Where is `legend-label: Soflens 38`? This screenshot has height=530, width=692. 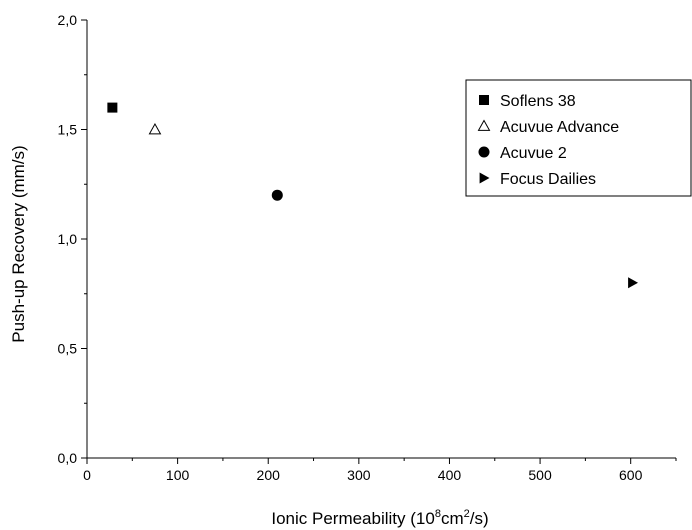
legend-label: Soflens 38 is located at coordinates (538, 101).